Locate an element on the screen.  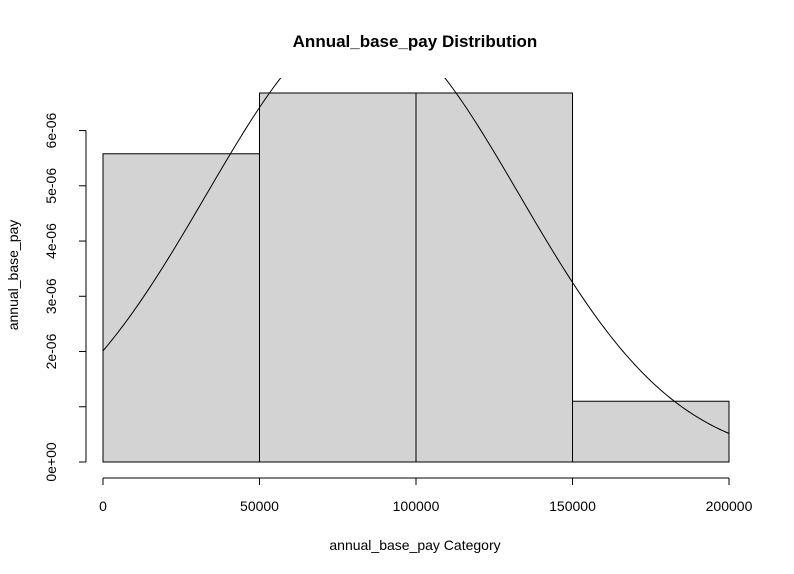
y-tick-label-2: 2e-06 is located at coordinates (51, 351).